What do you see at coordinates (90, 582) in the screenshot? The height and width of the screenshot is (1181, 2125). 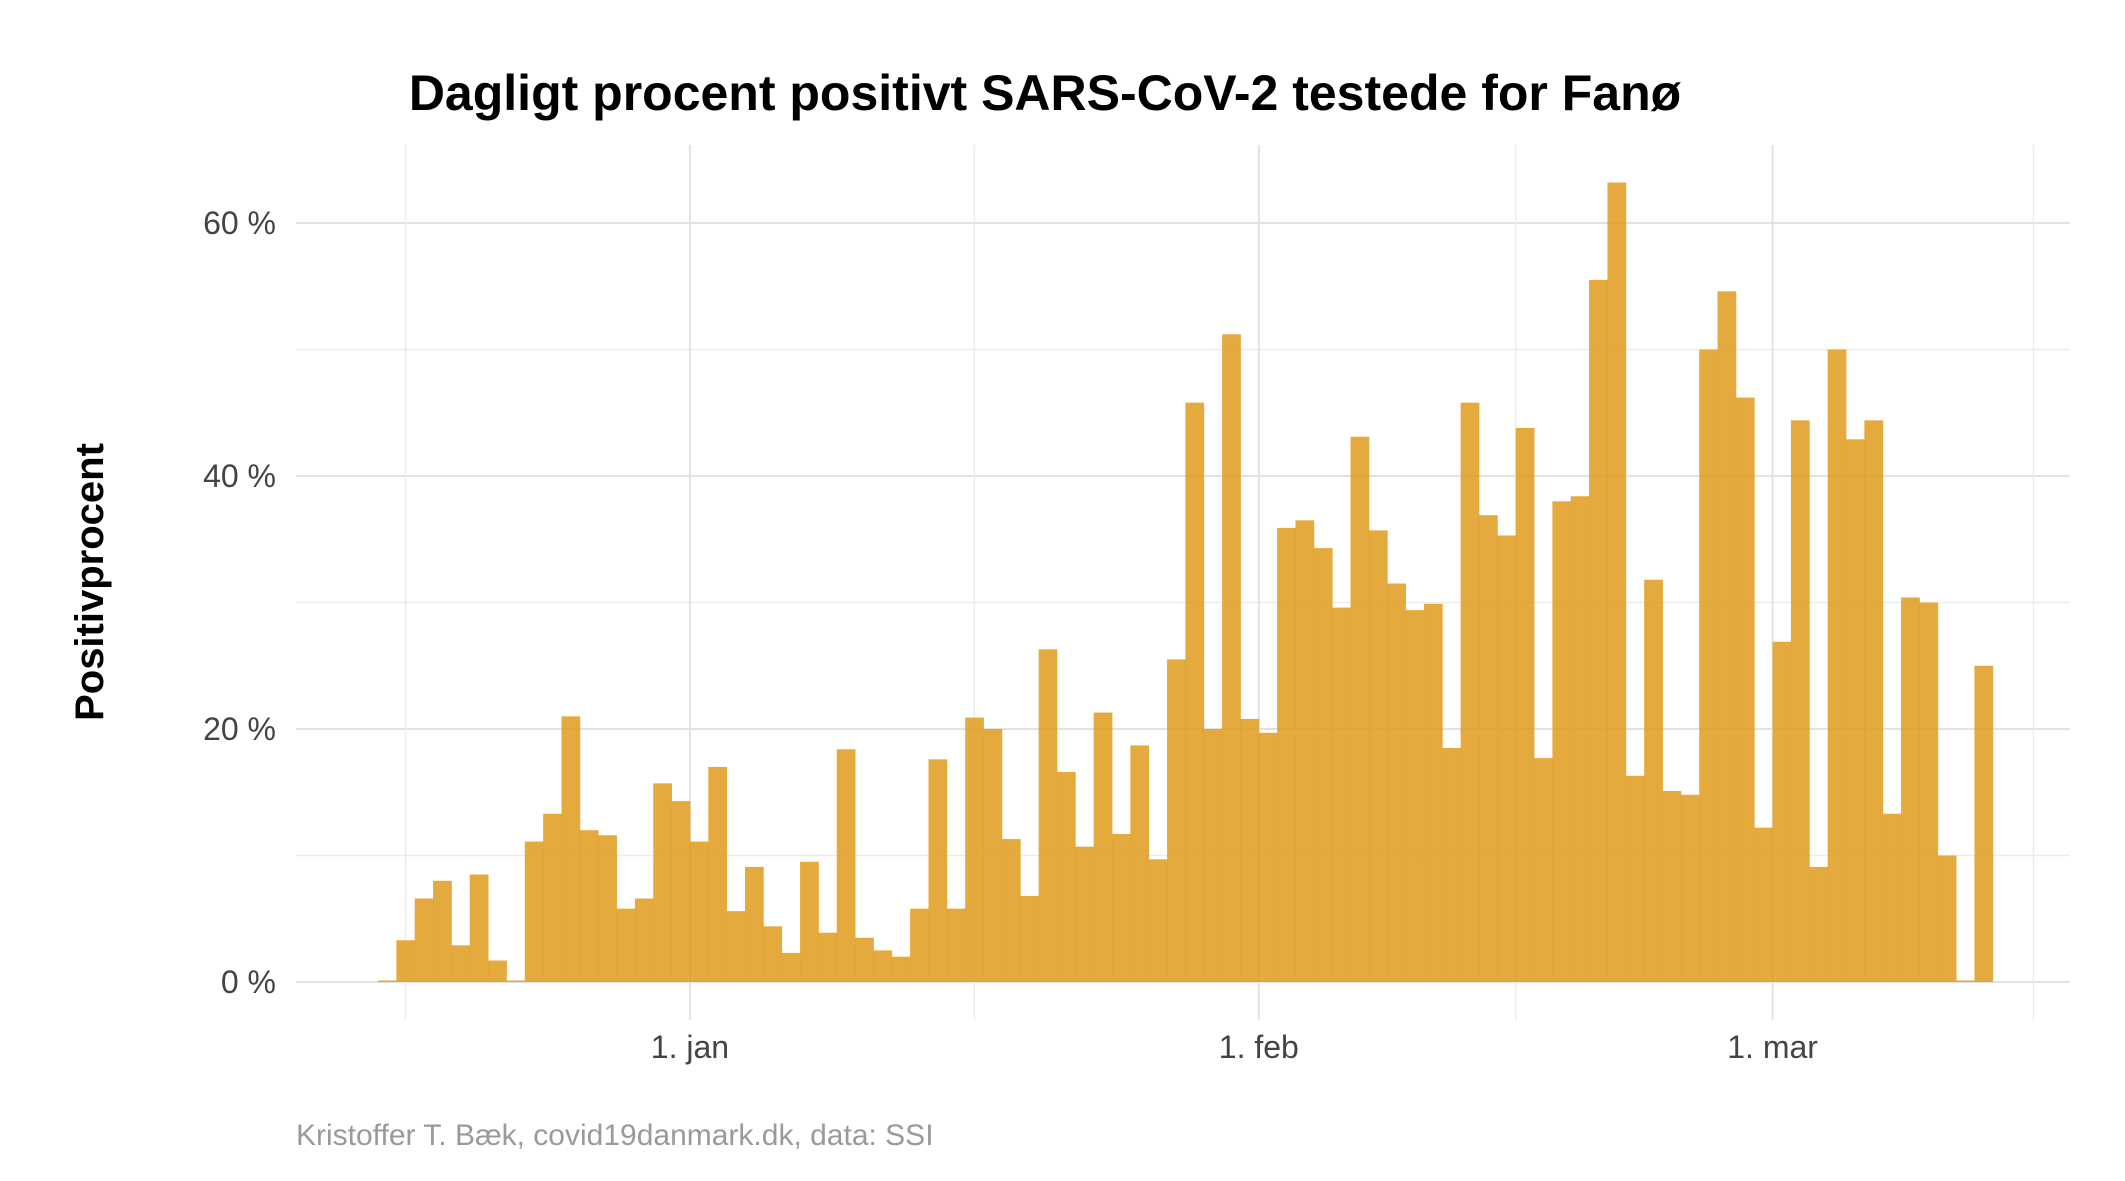 I see `y-axis-label: Positivprocent` at bounding box center [90, 582].